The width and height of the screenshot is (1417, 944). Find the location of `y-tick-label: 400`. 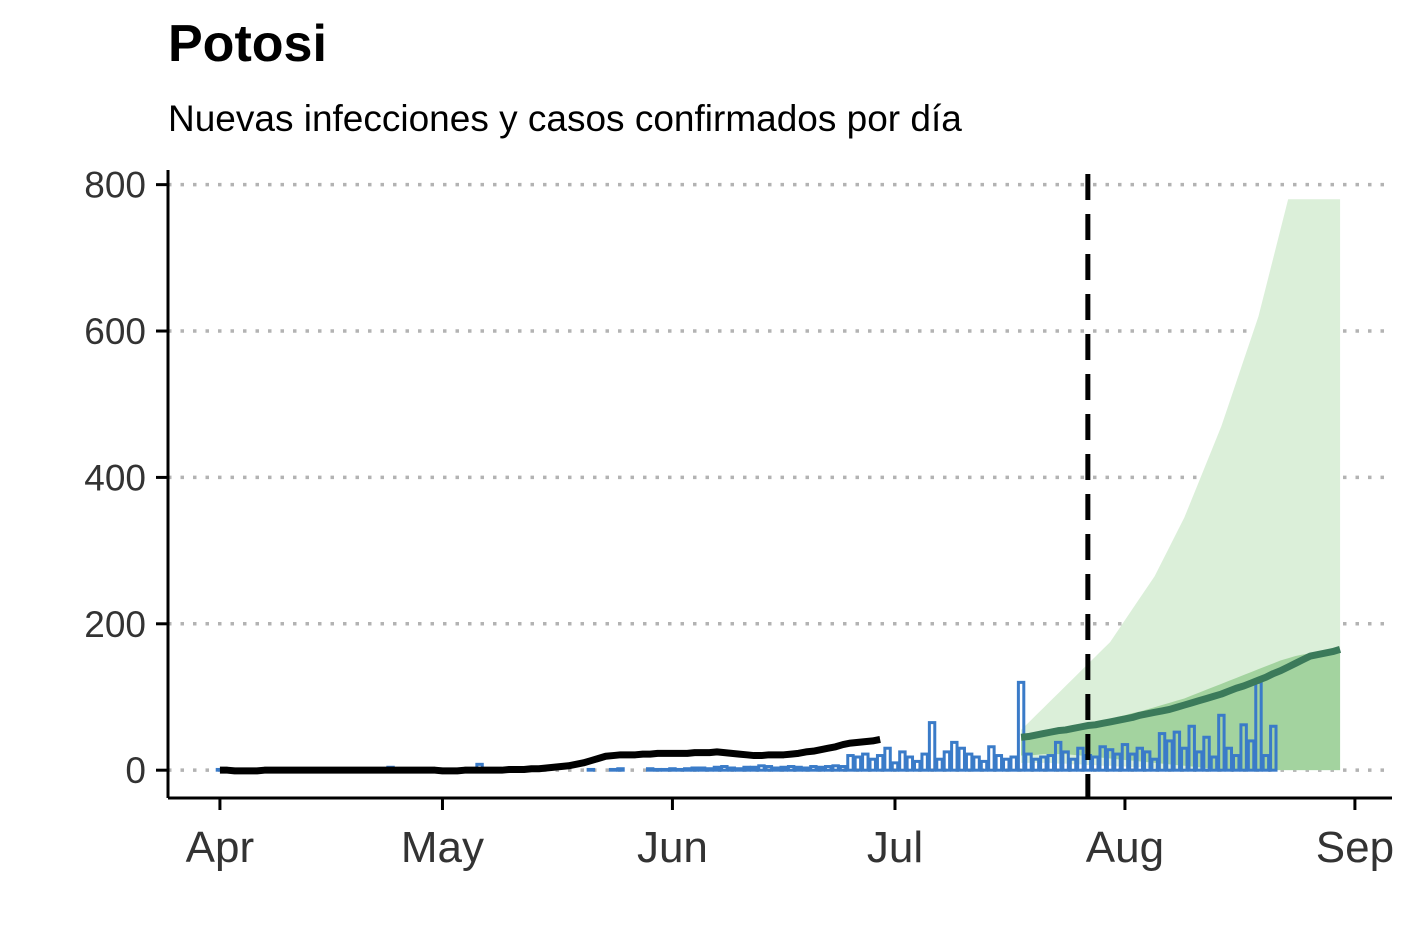

y-tick-label: 400 is located at coordinates (115, 477).